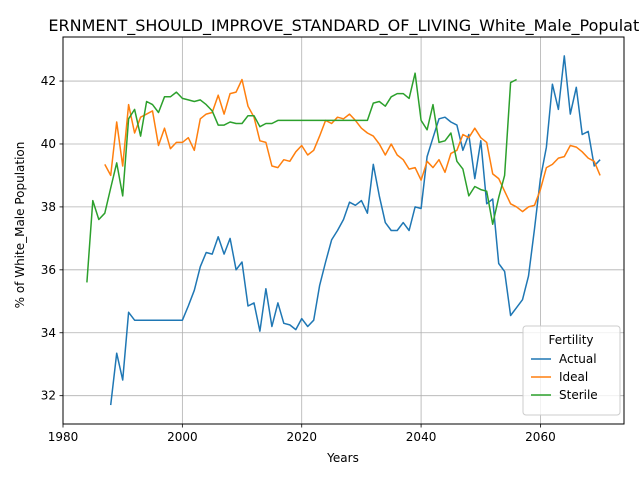  I want to click on x-tick-label: 2060, so click(540, 437).